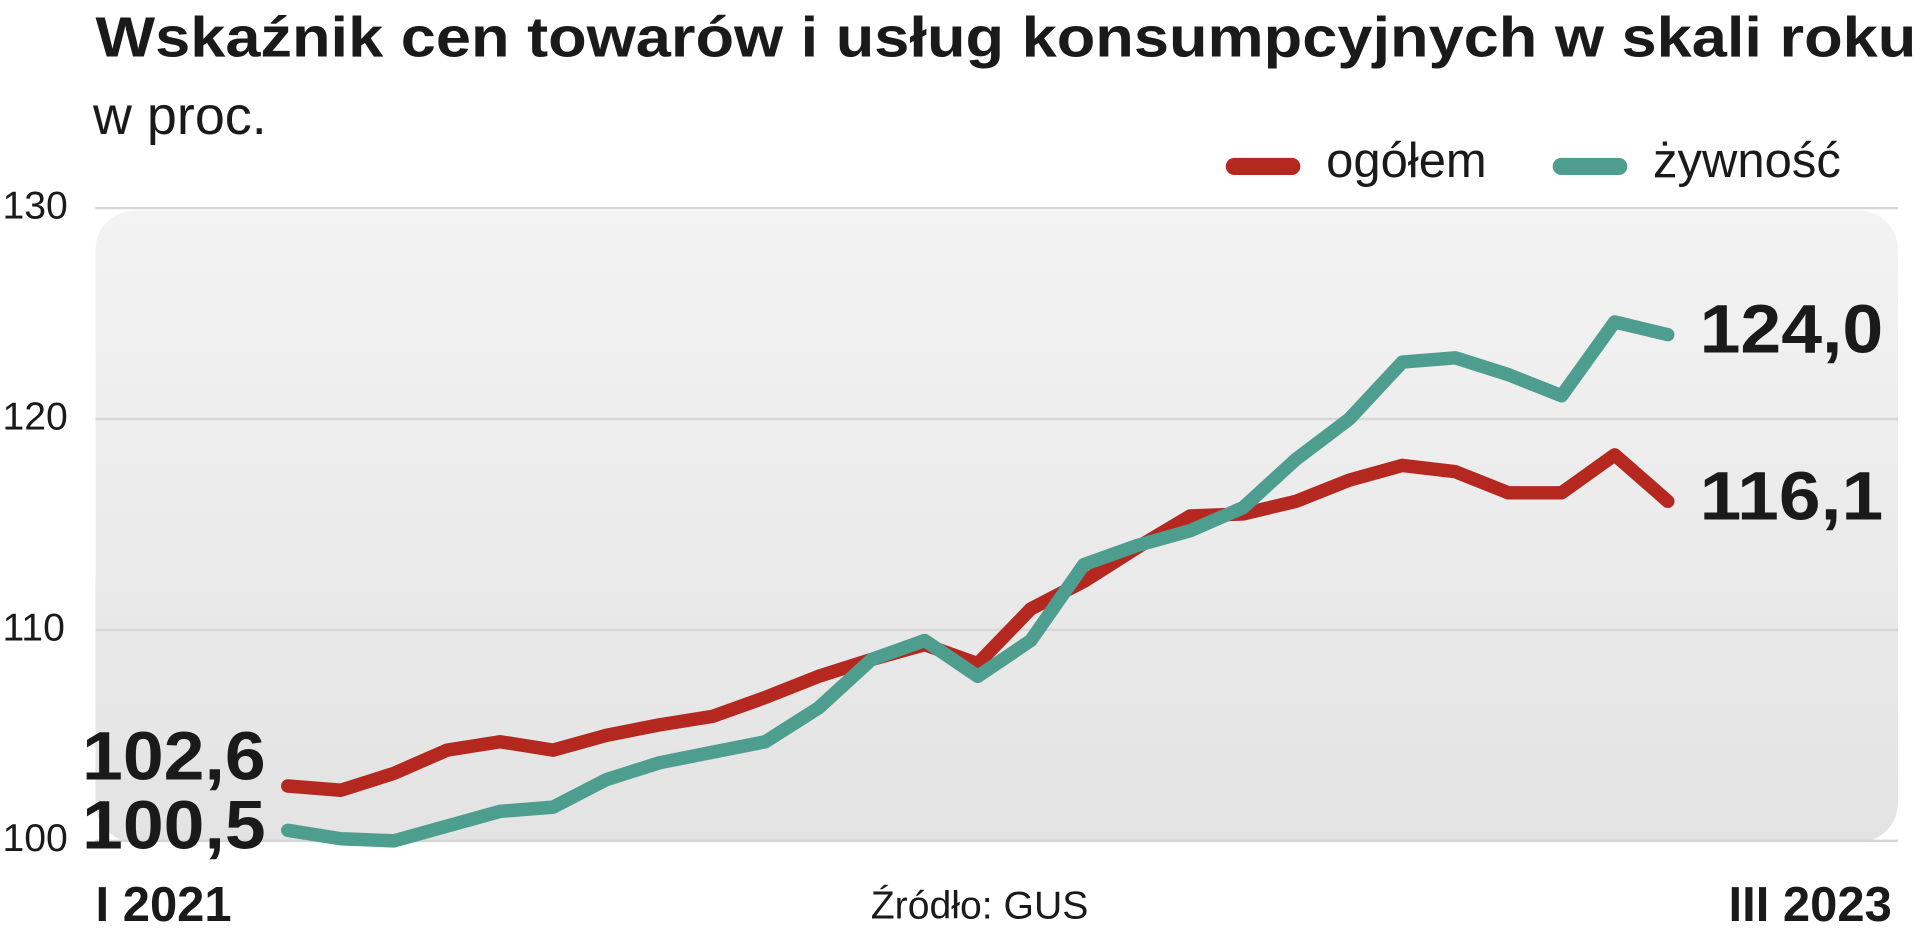  What do you see at coordinates (34, 416) in the screenshot?
I see `y-tick-label: 120` at bounding box center [34, 416].